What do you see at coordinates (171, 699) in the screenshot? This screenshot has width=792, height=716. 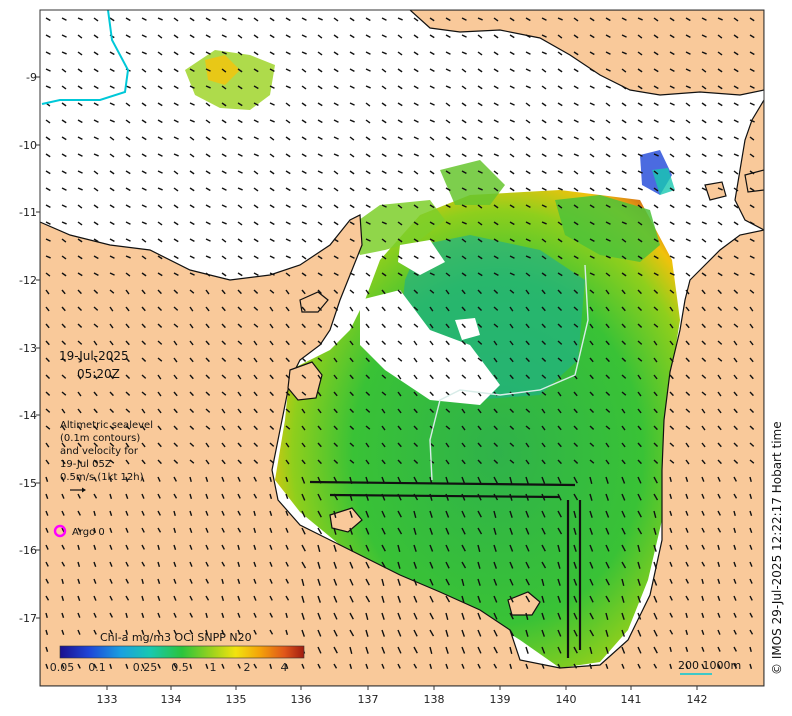 I see `x-tick-label: 134` at bounding box center [171, 699].